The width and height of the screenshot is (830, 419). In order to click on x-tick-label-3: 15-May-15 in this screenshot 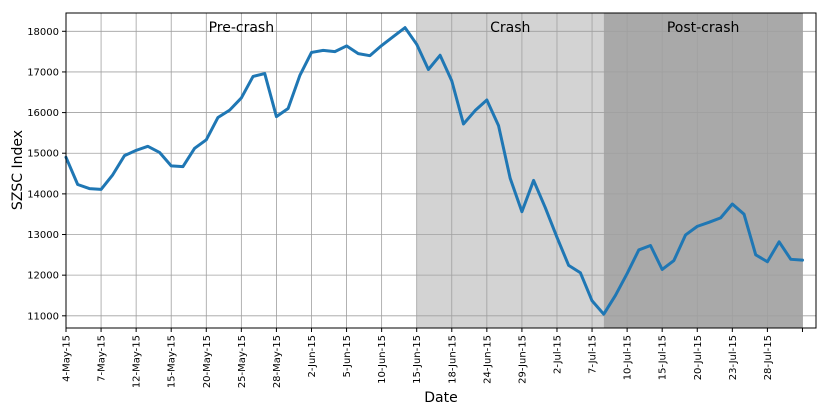, I will do `click(172, 361)`.